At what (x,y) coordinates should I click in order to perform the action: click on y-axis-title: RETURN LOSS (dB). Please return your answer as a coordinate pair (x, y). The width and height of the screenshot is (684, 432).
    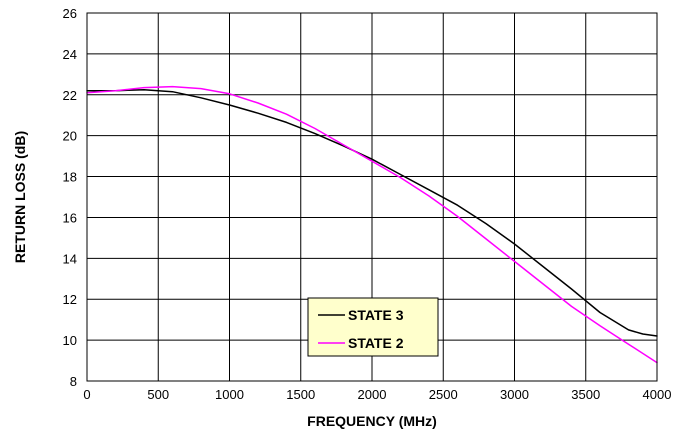
    Looking at the image, I should click on (20, 197).